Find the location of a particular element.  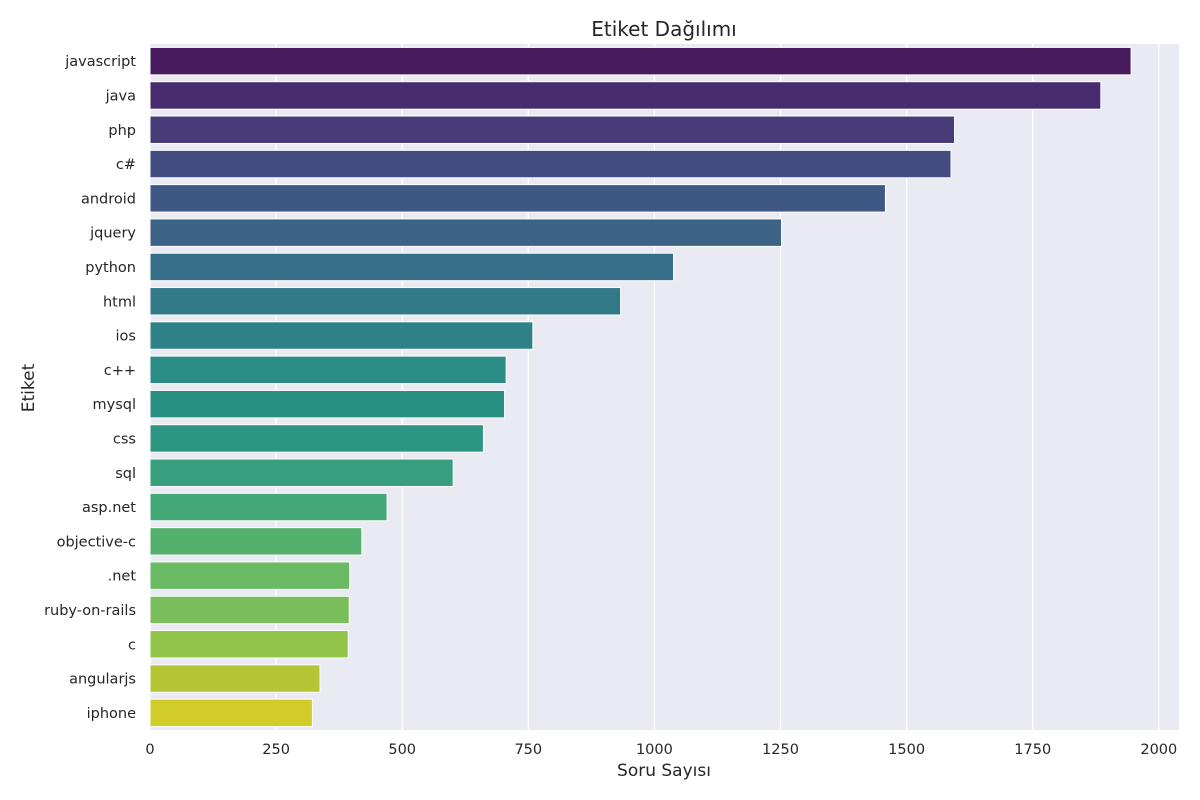

x-tick-labels: 0 250 500 750 1000 1250 1500 1750 2000 is located at coordinates (661, 750).